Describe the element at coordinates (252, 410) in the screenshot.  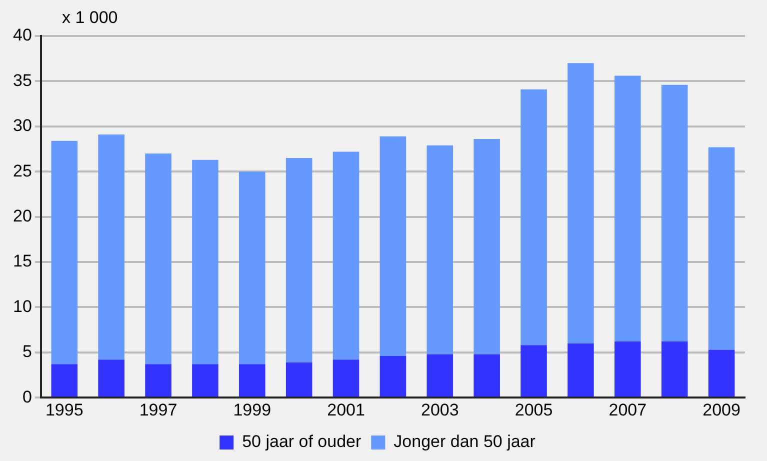
I see `x-tick-label: 1999` at that location.